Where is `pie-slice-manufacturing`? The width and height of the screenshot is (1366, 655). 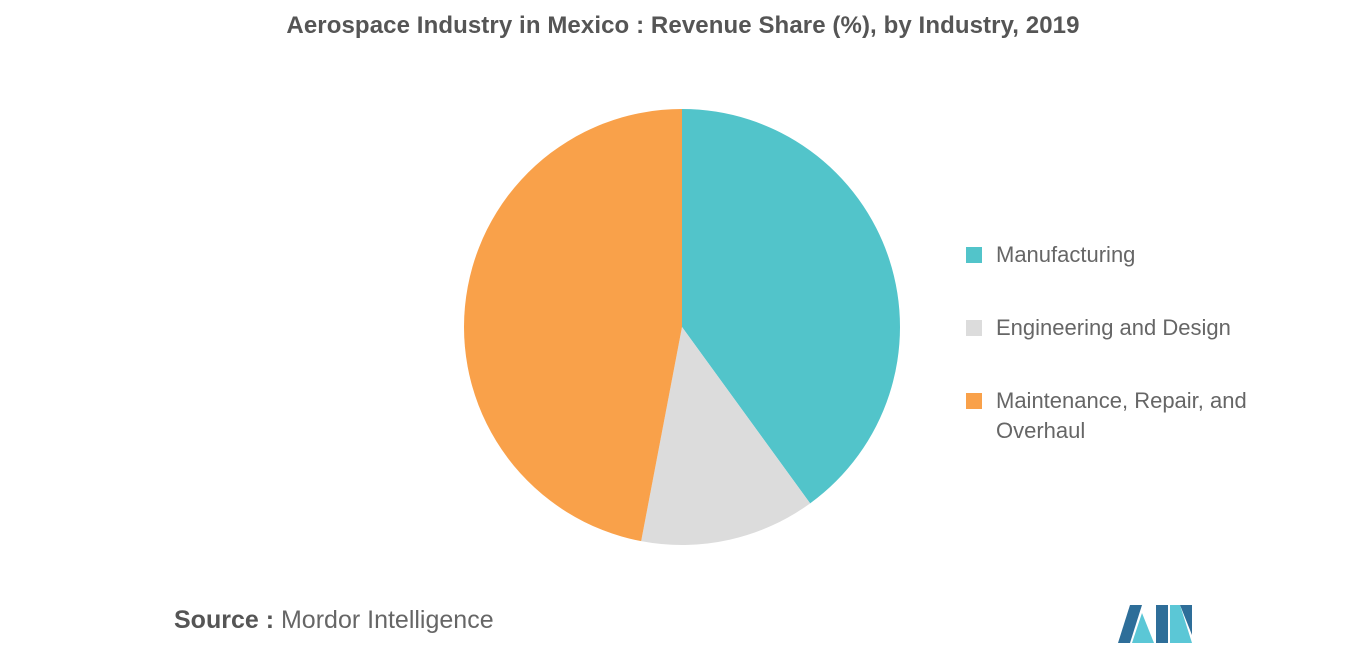 pie-slice-manufacturing is located at coordinates (791, 306).